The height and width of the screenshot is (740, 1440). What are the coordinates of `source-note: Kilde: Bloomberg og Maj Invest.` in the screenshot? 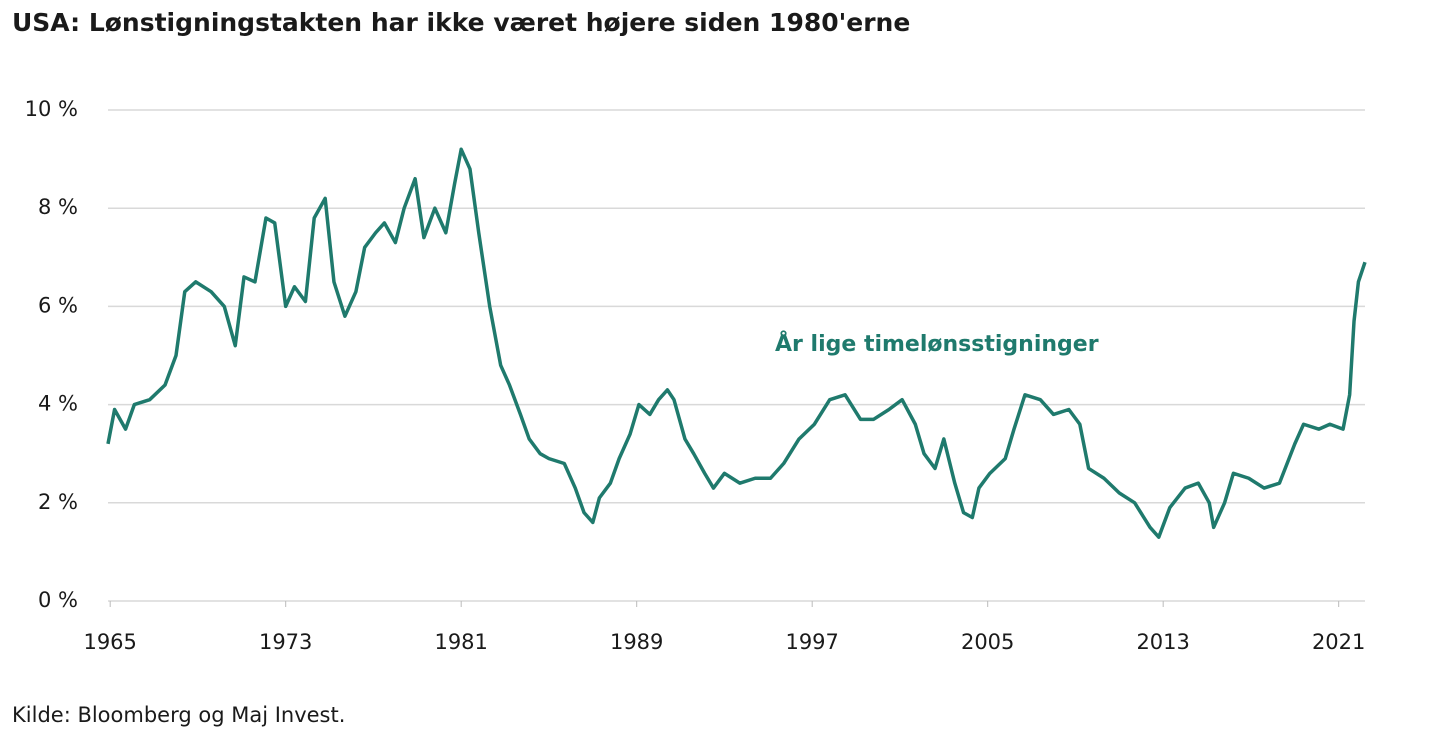 It's located at (178, 715).